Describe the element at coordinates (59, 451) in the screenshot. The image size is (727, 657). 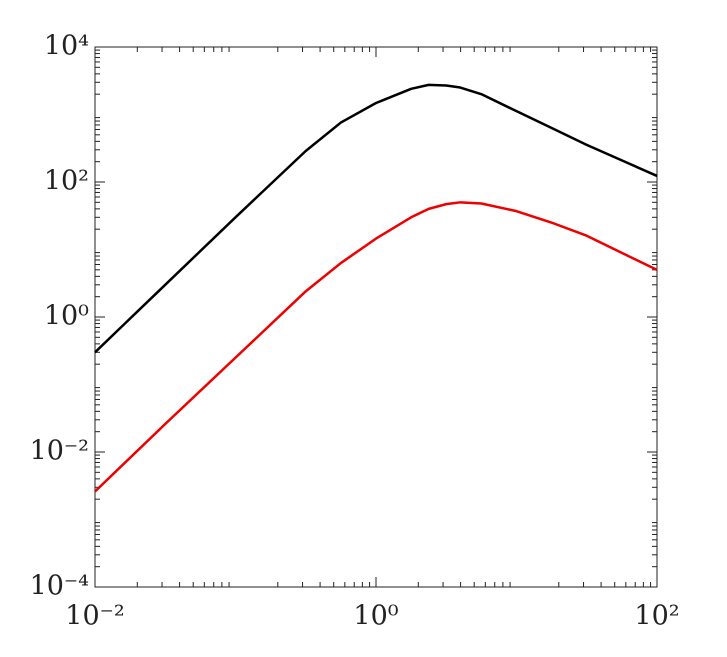
I see `y-tick-label: 10⁻²` at that location.